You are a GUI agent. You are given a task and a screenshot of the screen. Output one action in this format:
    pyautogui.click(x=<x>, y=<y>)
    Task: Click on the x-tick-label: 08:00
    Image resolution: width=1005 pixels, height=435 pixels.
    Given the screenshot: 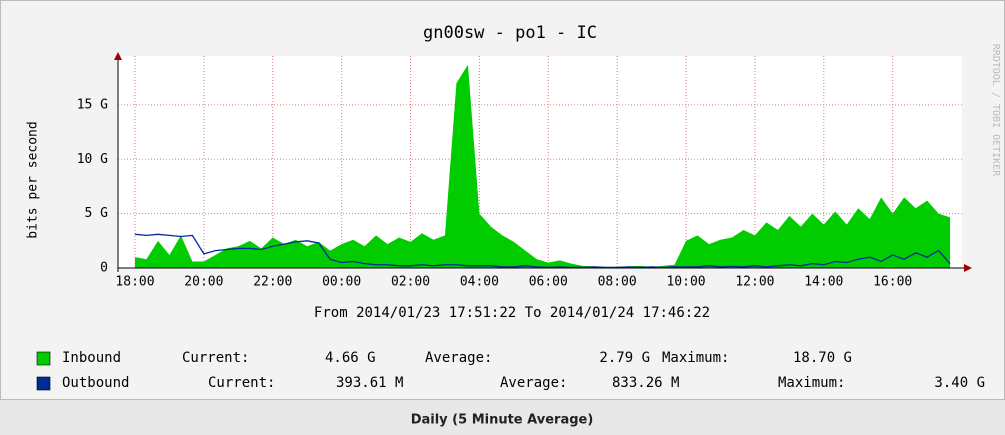 What is the action you would take?
    pyautogui.click(x=617, y=282)
    